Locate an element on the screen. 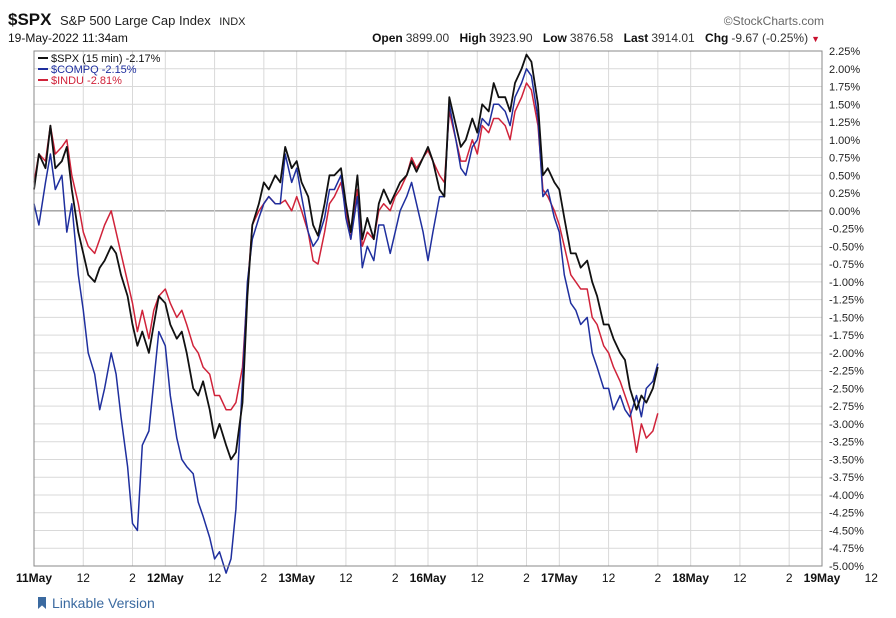  y-tick-label: -2.75% is located at coordinates (846, 407).